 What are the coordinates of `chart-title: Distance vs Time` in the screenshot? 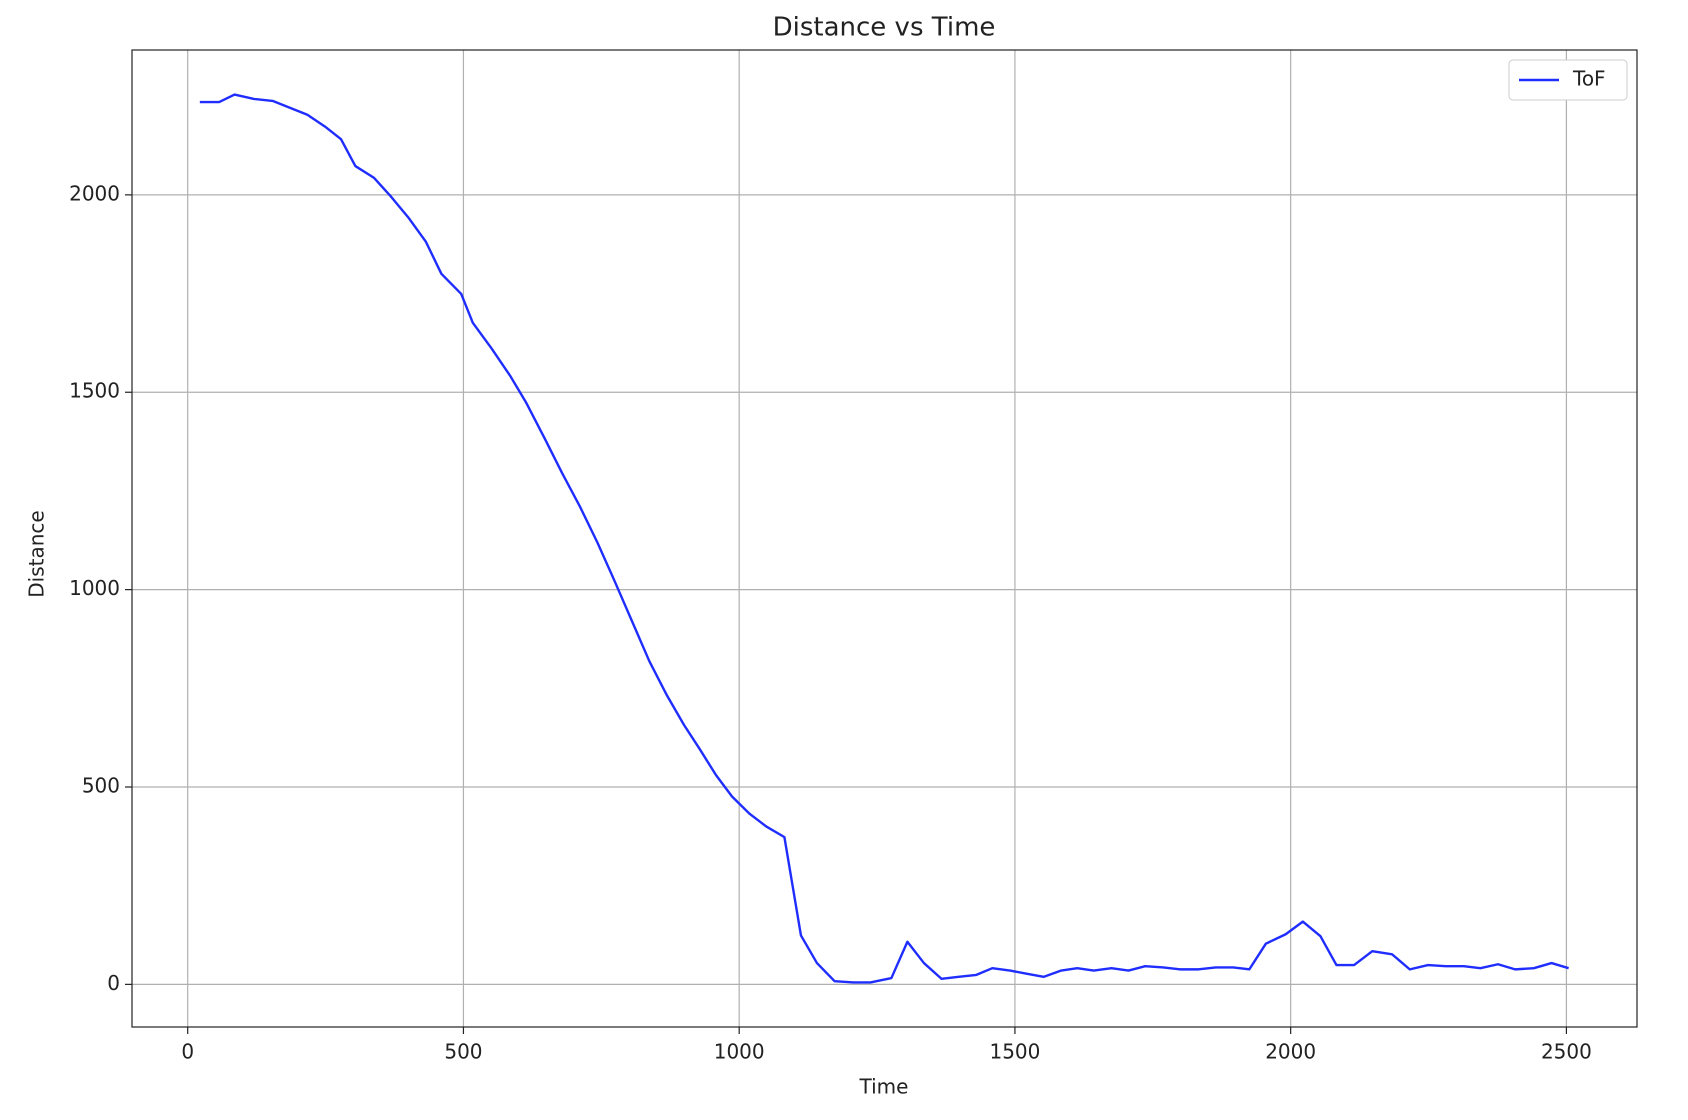 It's located at (884, 28).